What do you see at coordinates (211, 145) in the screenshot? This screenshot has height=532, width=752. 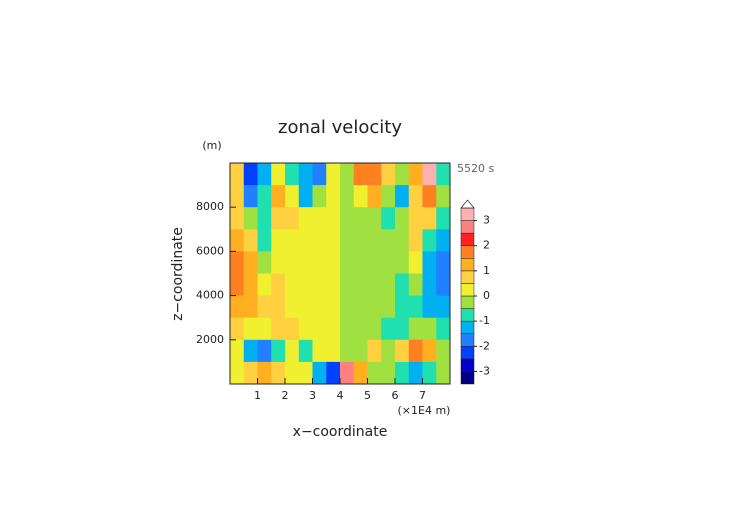 I see `y-unit: (m)` at bounding box center [211, 145].